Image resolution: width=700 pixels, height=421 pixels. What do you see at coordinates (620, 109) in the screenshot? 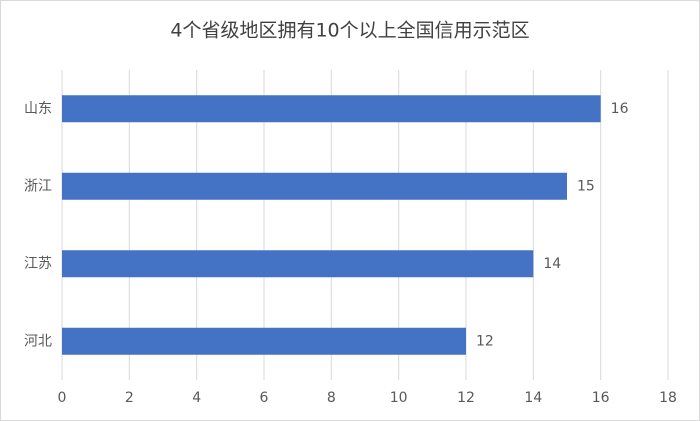
I see `data-label: 16` at bounding box center [620, 109].